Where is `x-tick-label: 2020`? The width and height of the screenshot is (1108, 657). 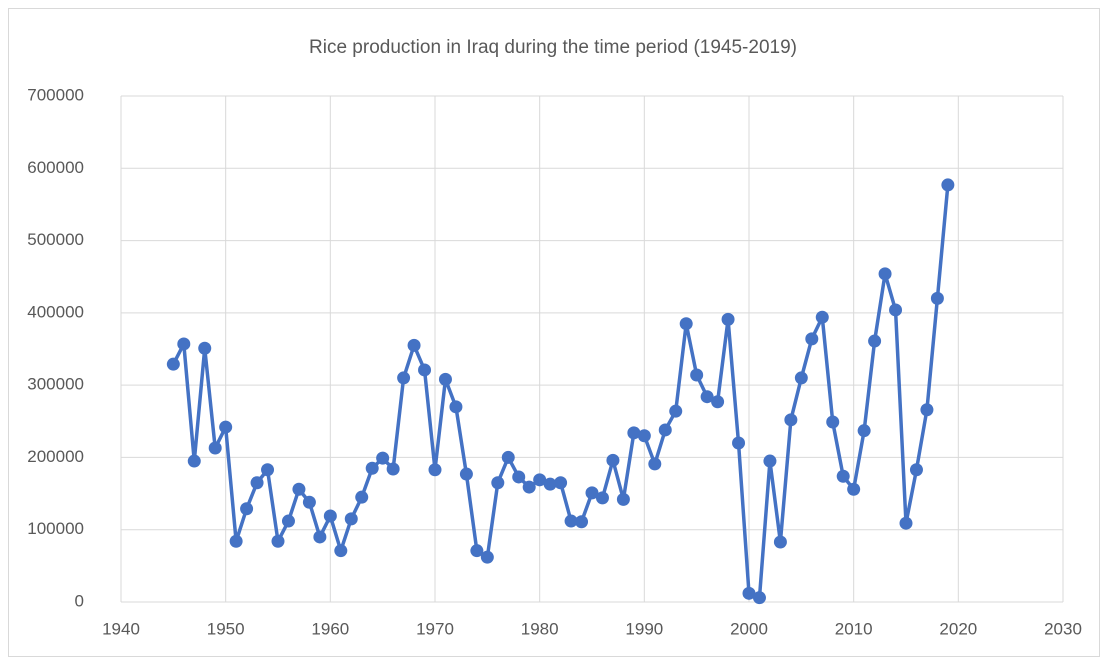 x-tick-label: 2020 is located at coordinates (958, 628).